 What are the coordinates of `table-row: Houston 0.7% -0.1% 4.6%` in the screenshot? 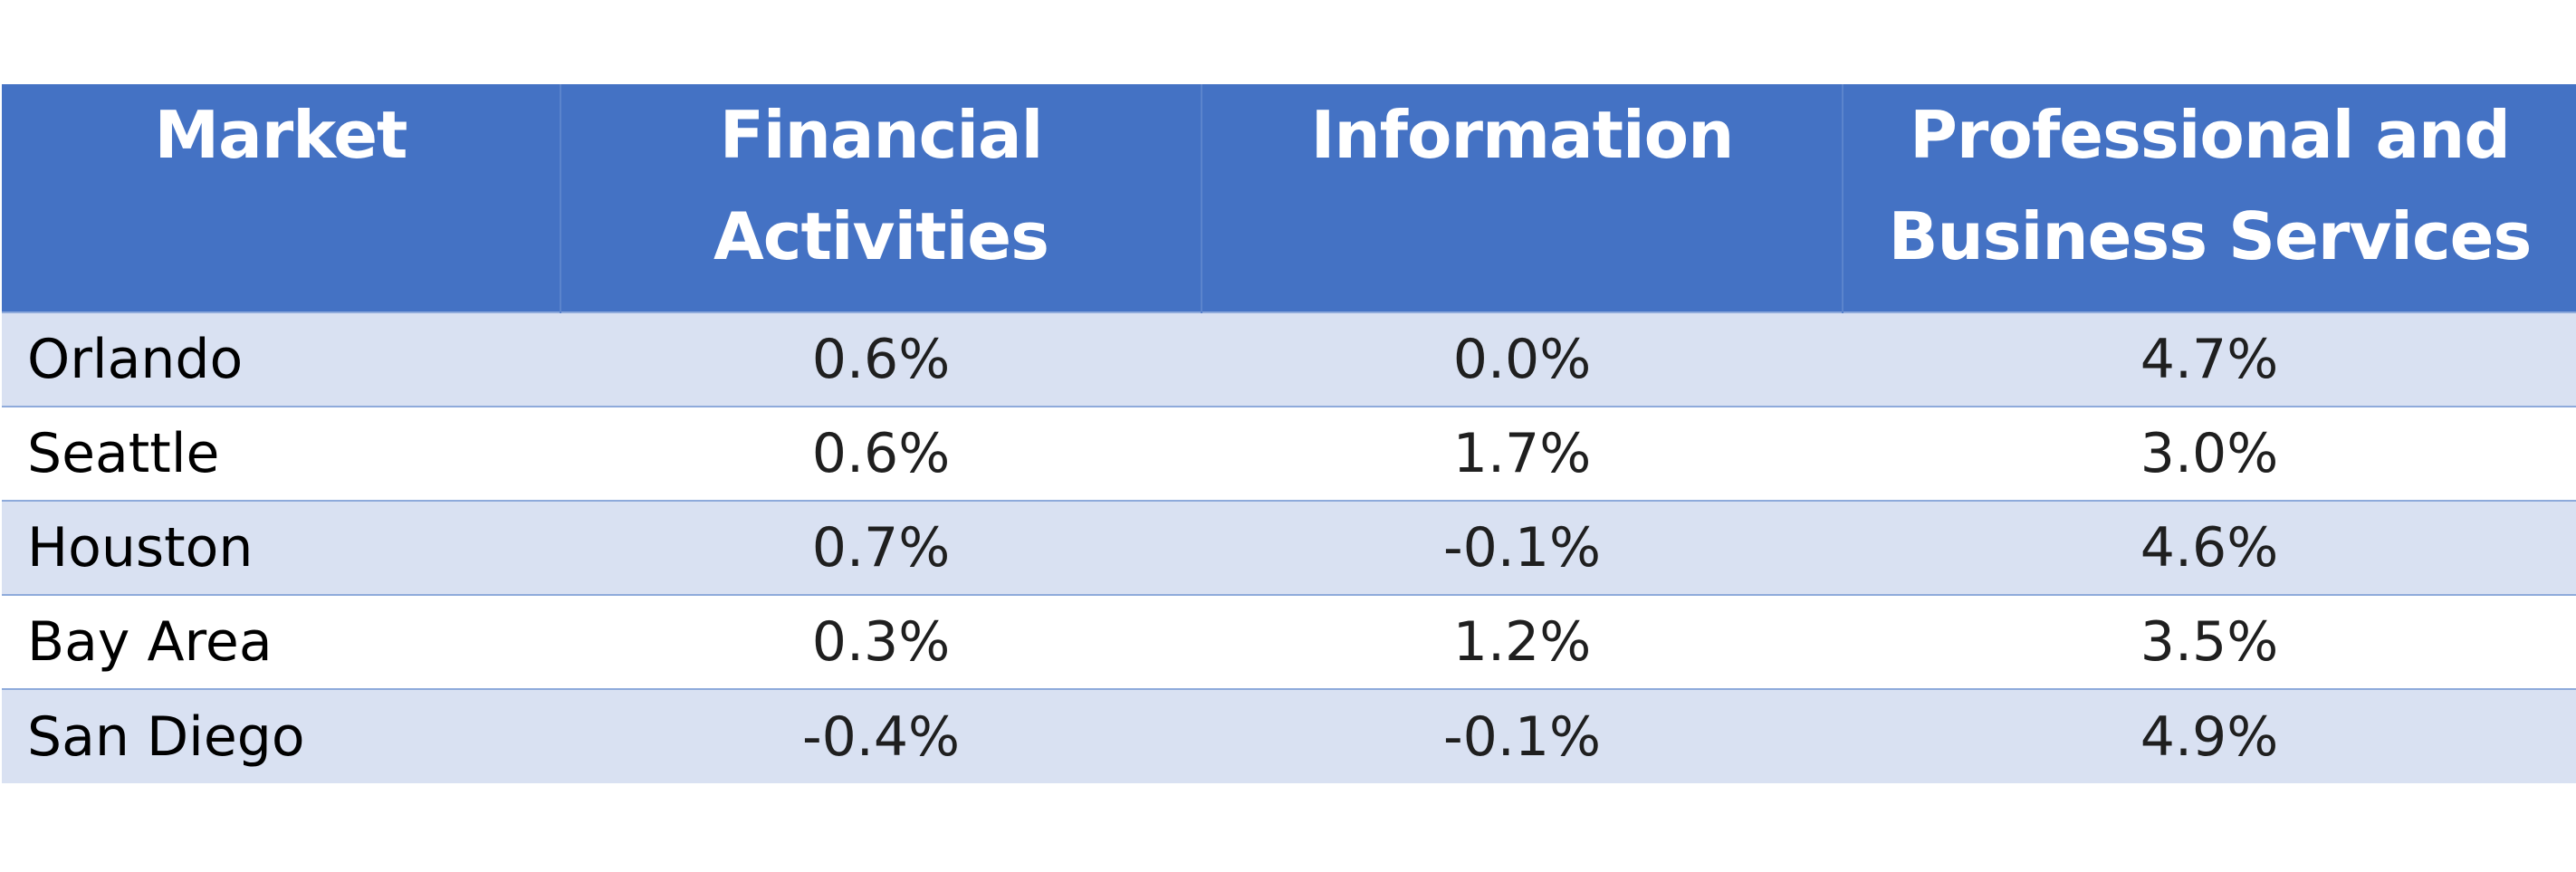 It's located at (1289, 547).